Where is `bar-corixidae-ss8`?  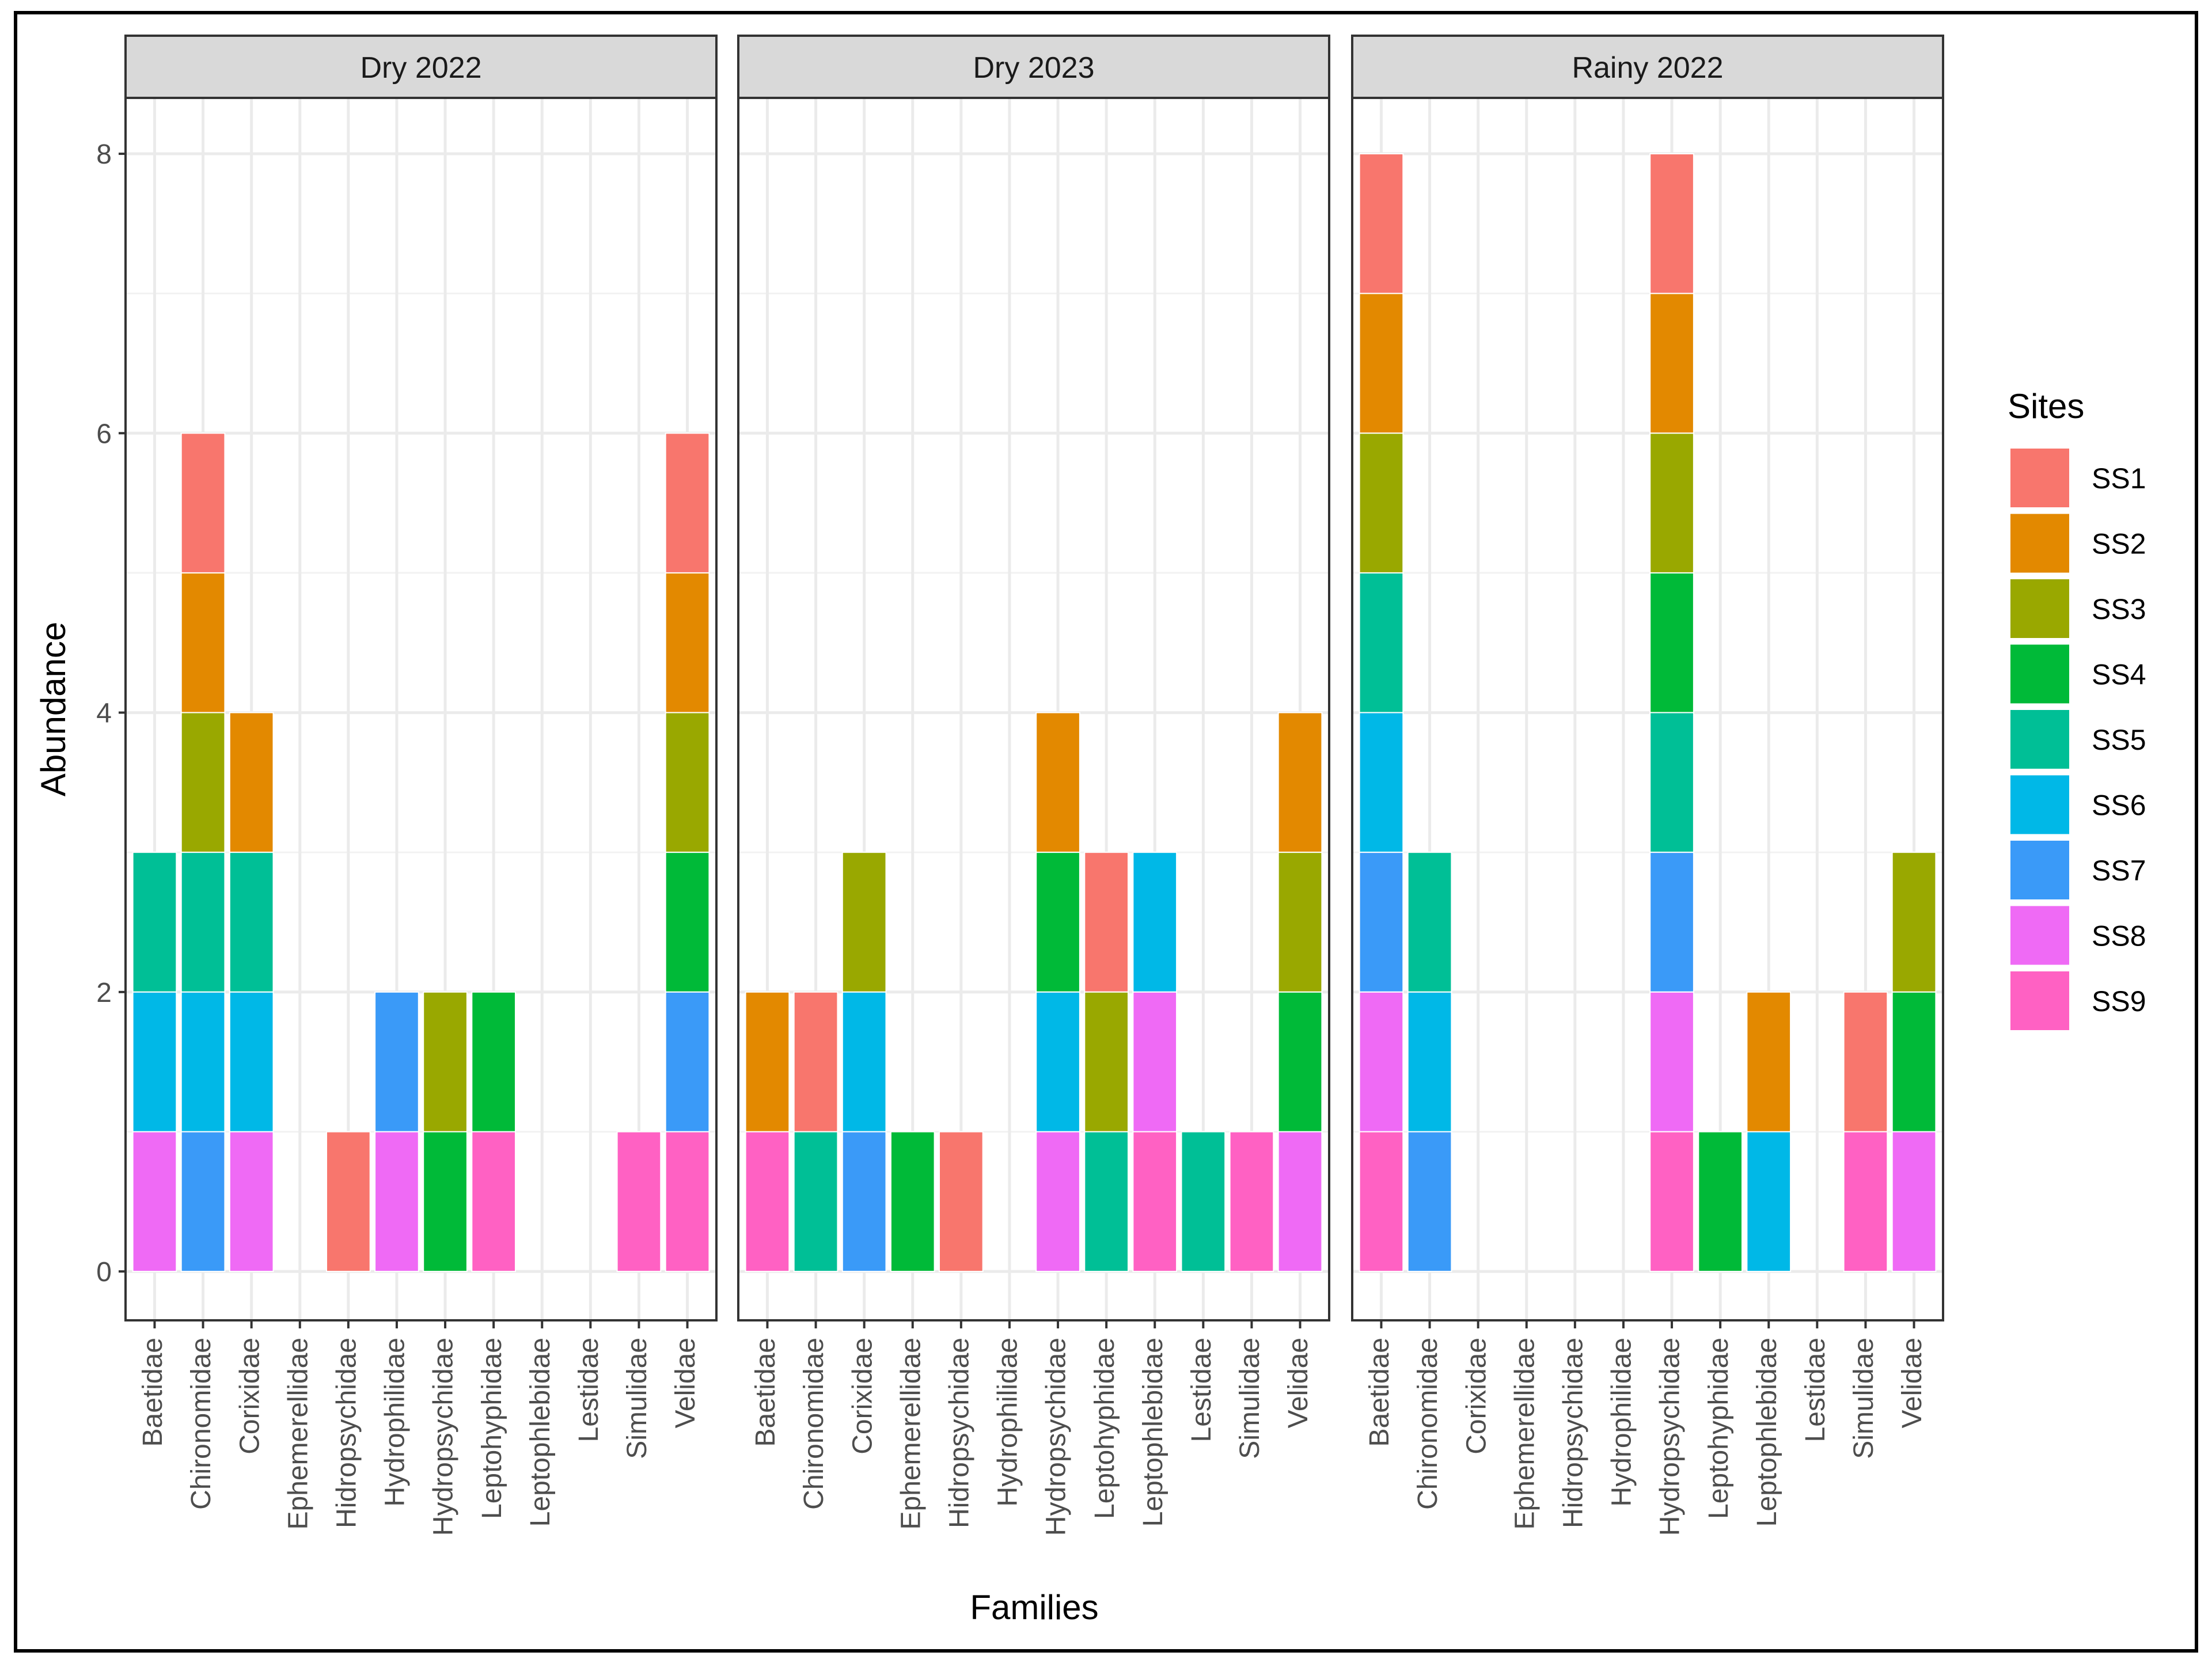 bar-corixidae-ss8 is located at coordinates (252, 1202).